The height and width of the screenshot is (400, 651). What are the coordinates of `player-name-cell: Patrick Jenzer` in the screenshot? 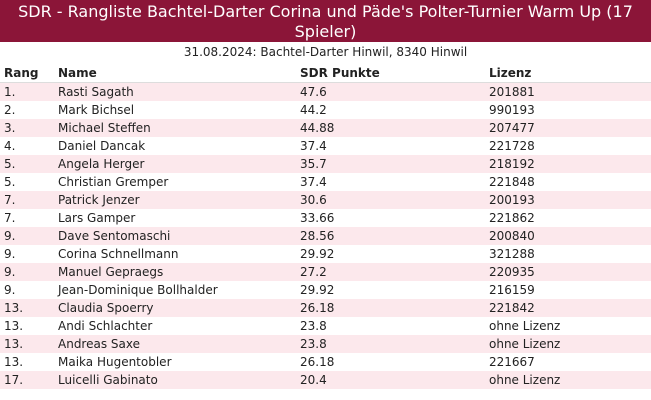 It's located at (175, 200).